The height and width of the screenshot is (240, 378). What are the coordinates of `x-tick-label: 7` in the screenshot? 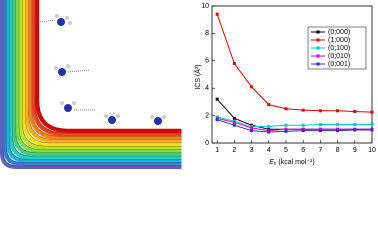 It's located at (320, 150).